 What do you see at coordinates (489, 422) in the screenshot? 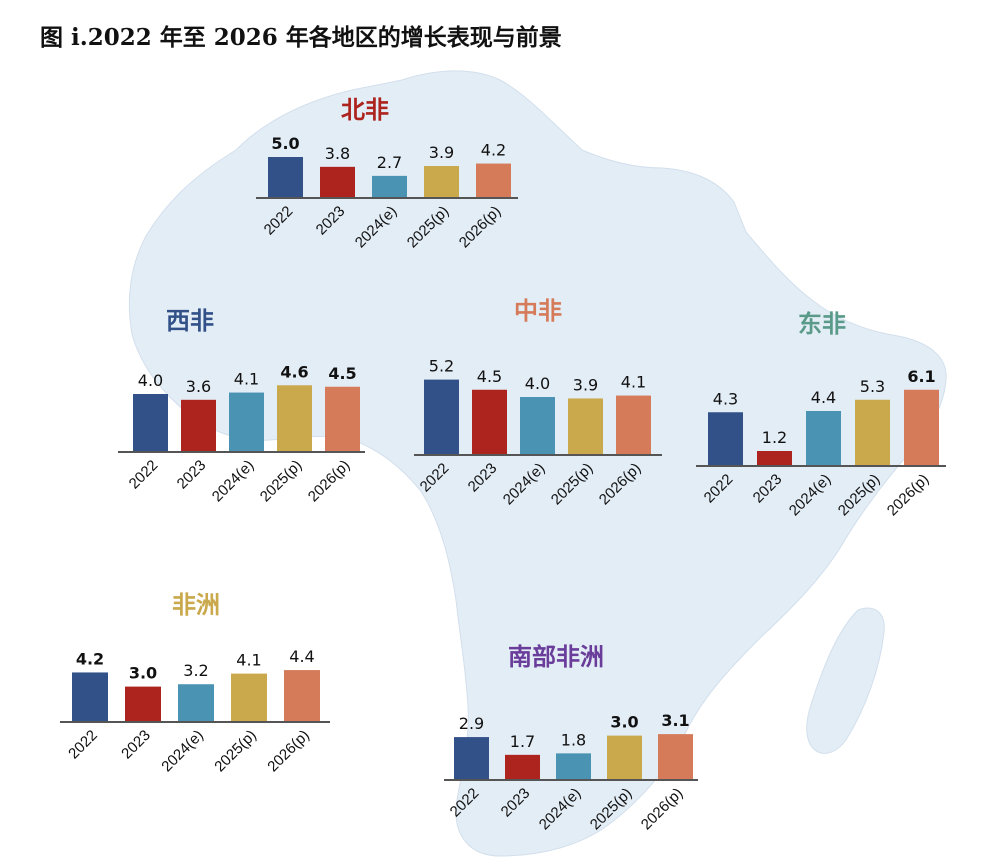
I see `bar-central-africa-2023` at bounding box center [489, 422].